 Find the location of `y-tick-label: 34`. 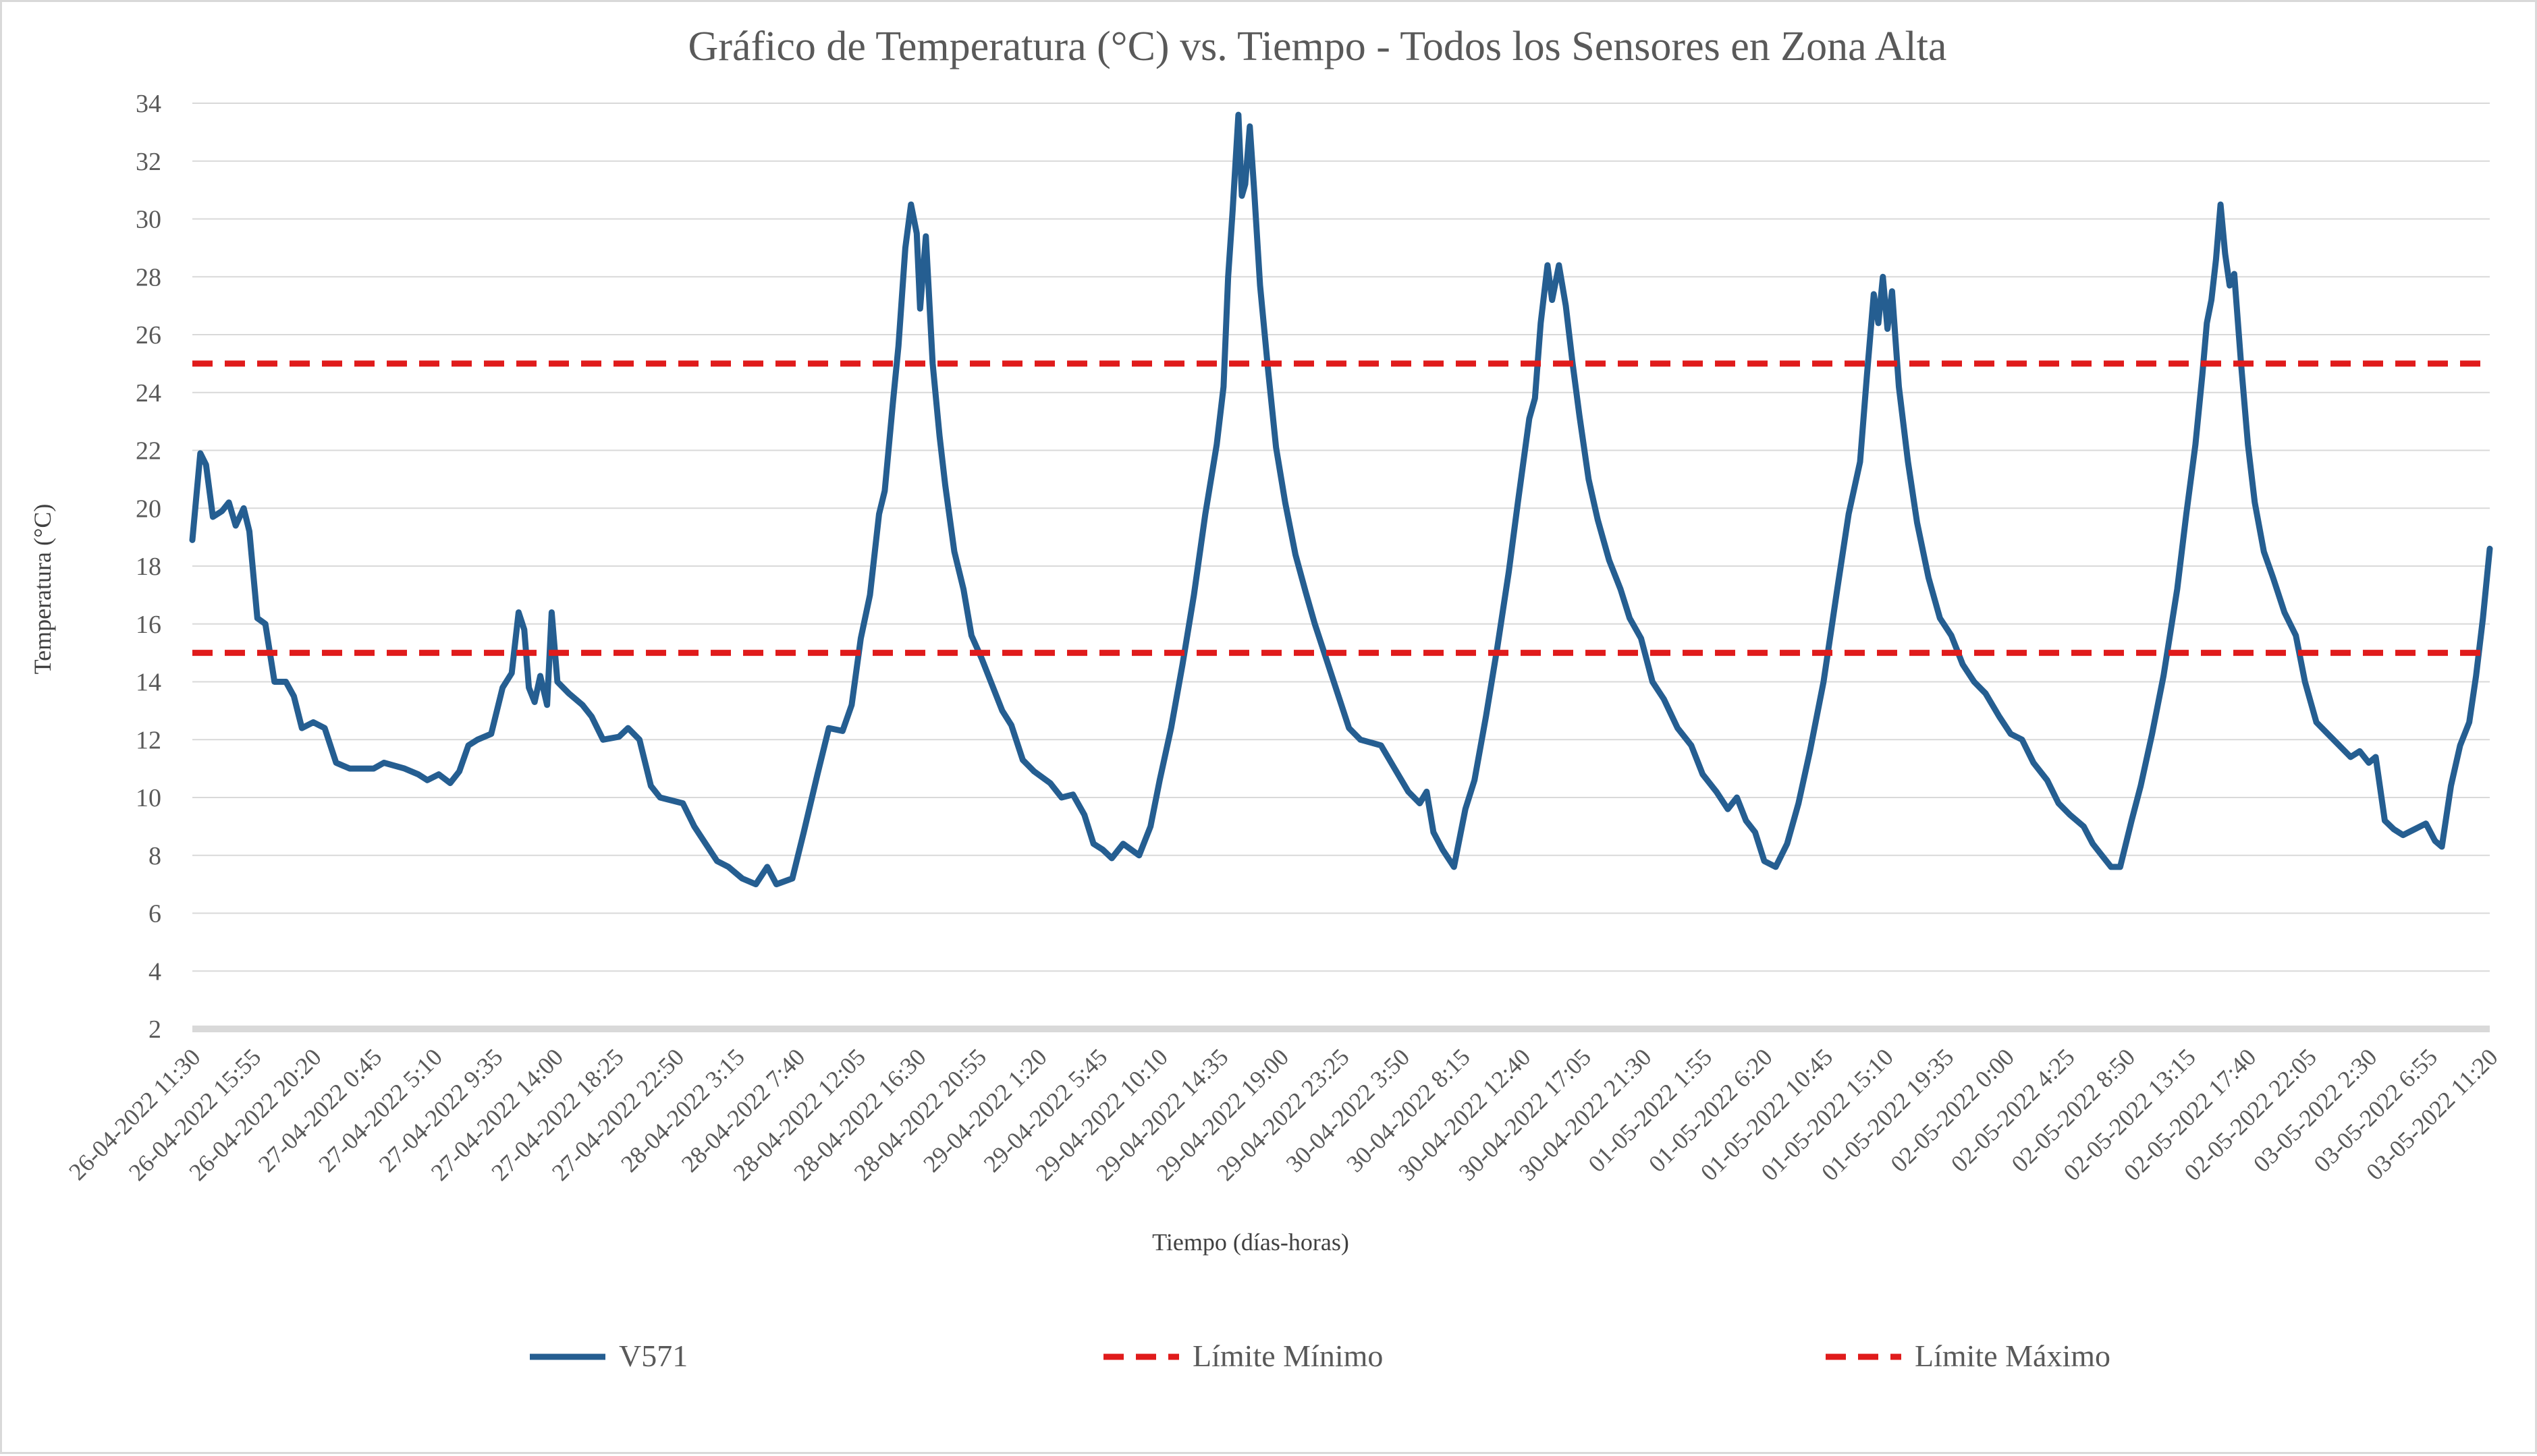

y-tick-label: 34 is located at coordinates (148, 104).